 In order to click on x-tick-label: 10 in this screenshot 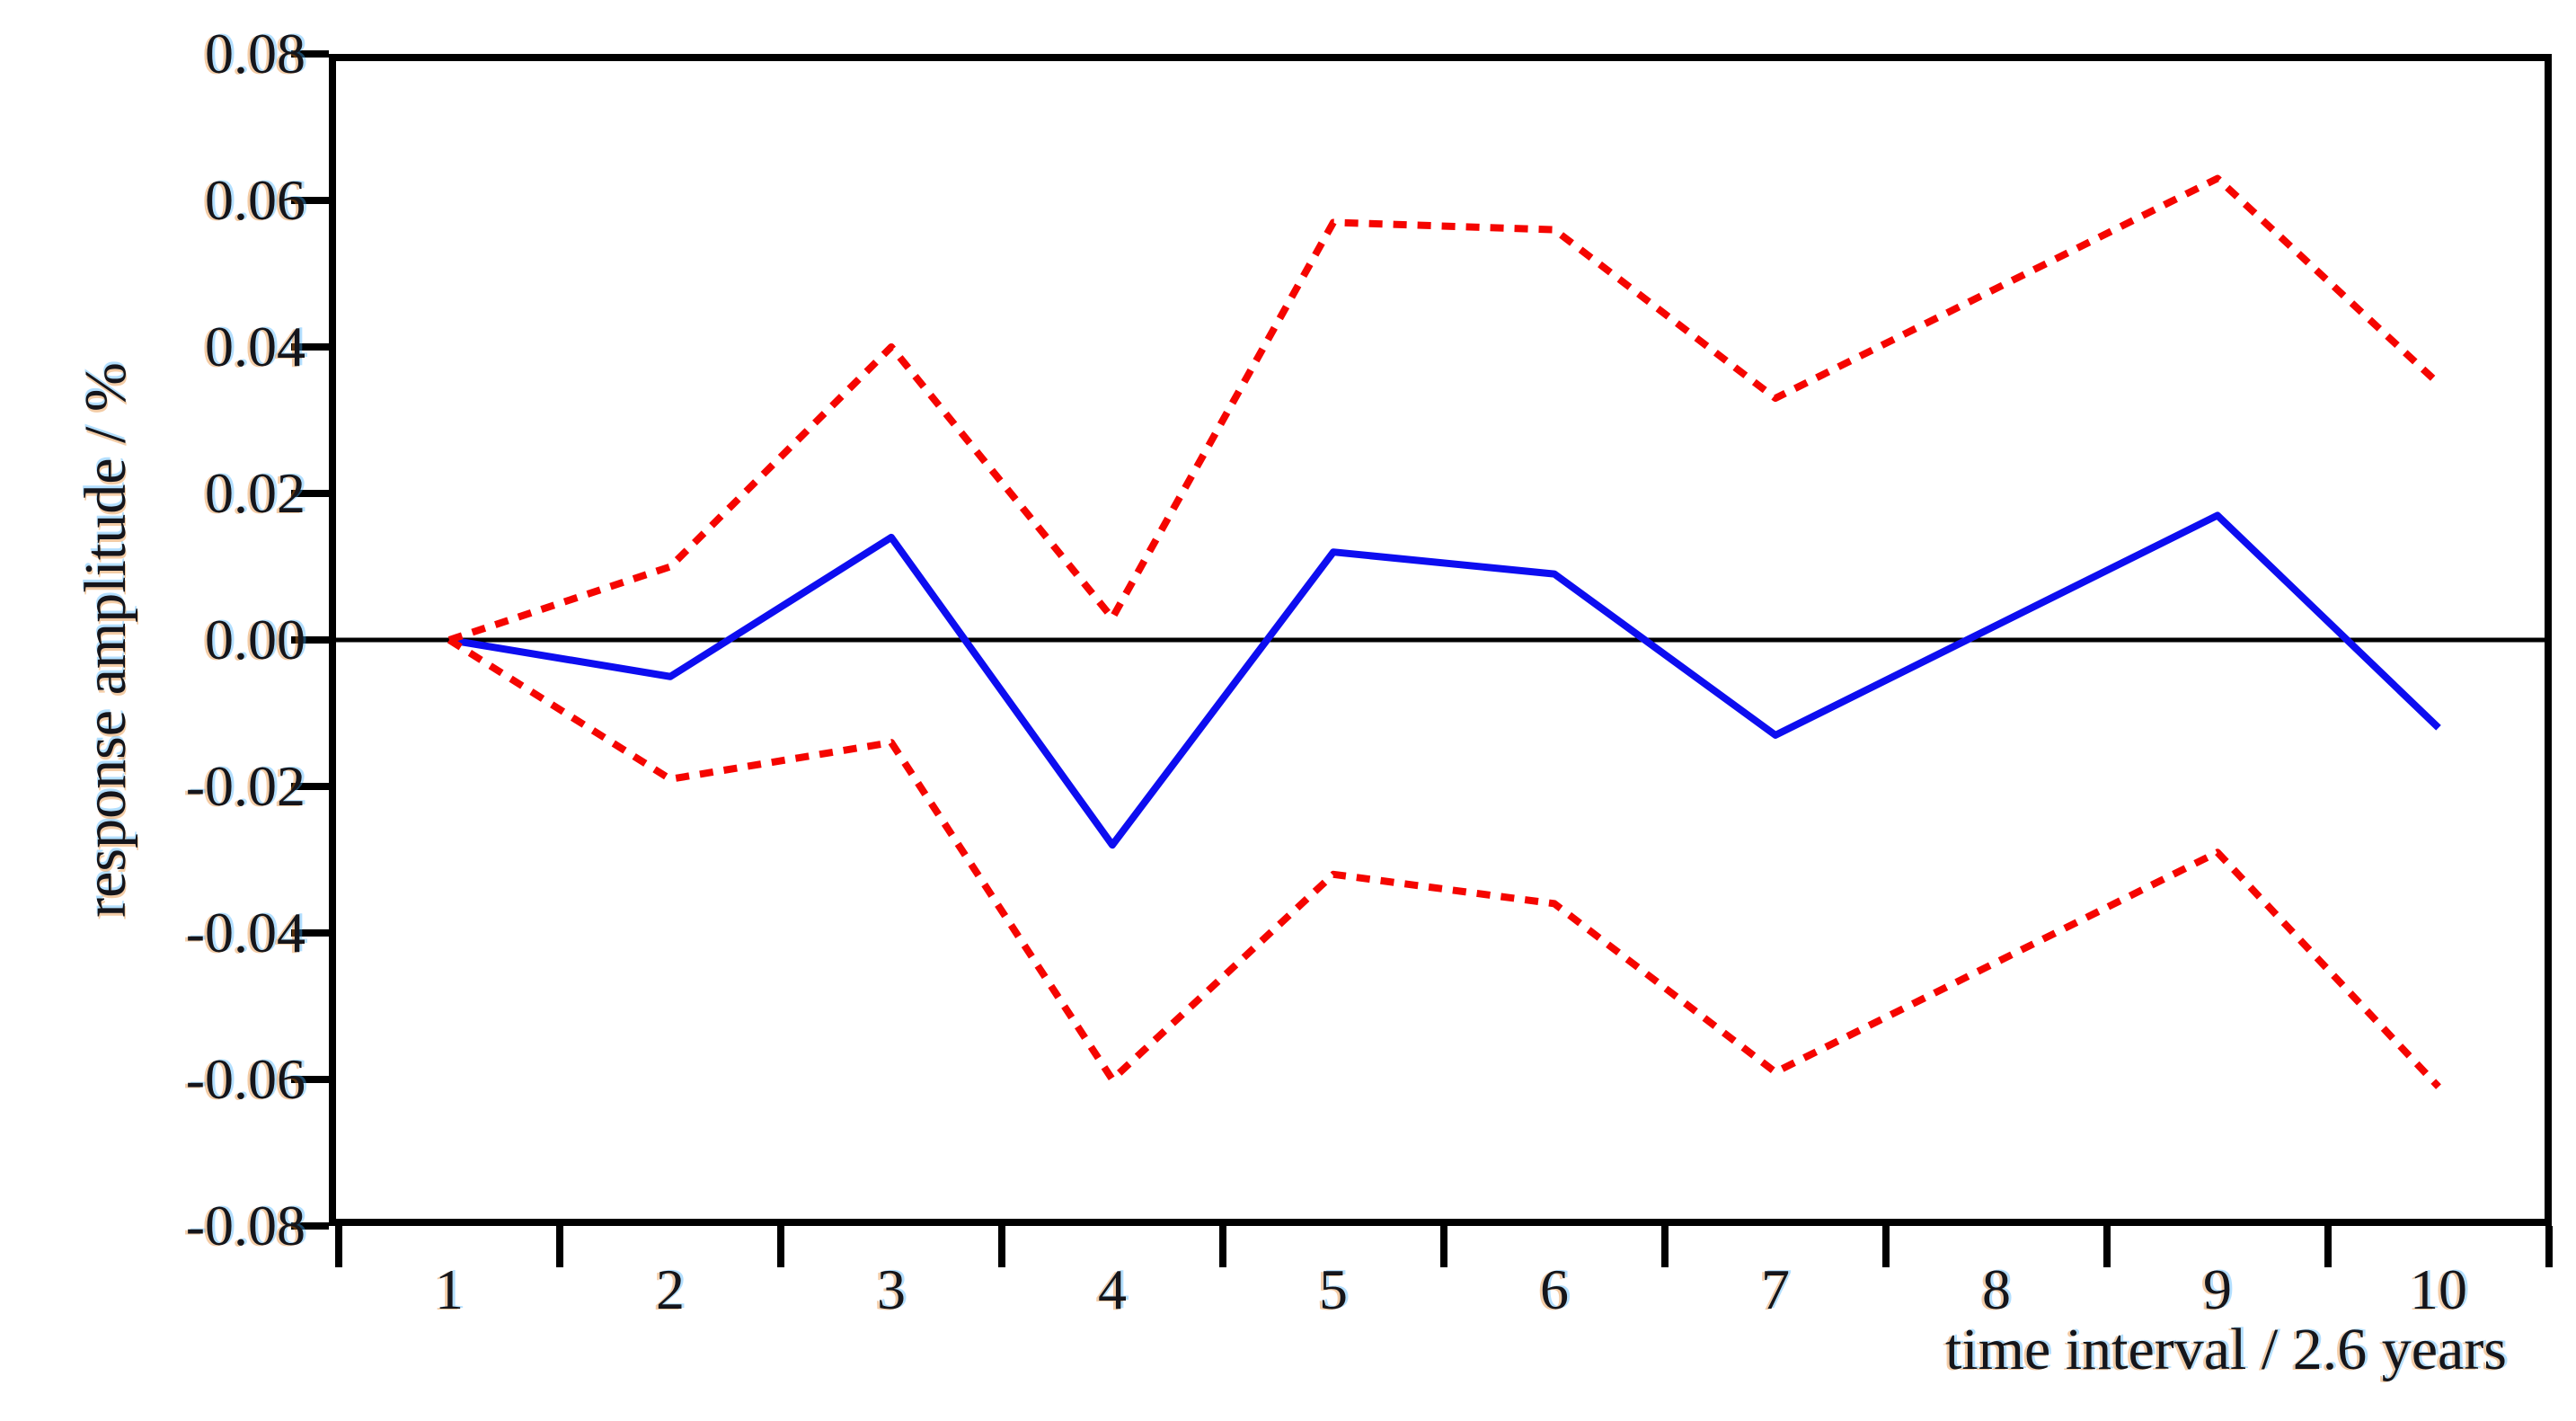, I will do `click(2438, 1289)`.